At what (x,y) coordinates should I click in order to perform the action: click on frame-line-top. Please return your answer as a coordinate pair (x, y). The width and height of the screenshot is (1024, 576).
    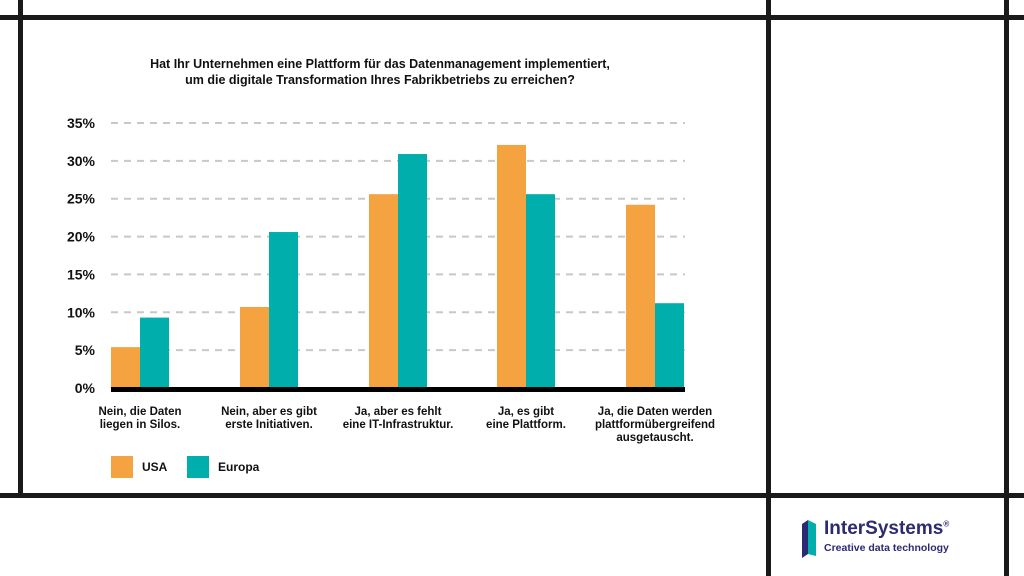
    Looking at the image, I should click on (512, 17).